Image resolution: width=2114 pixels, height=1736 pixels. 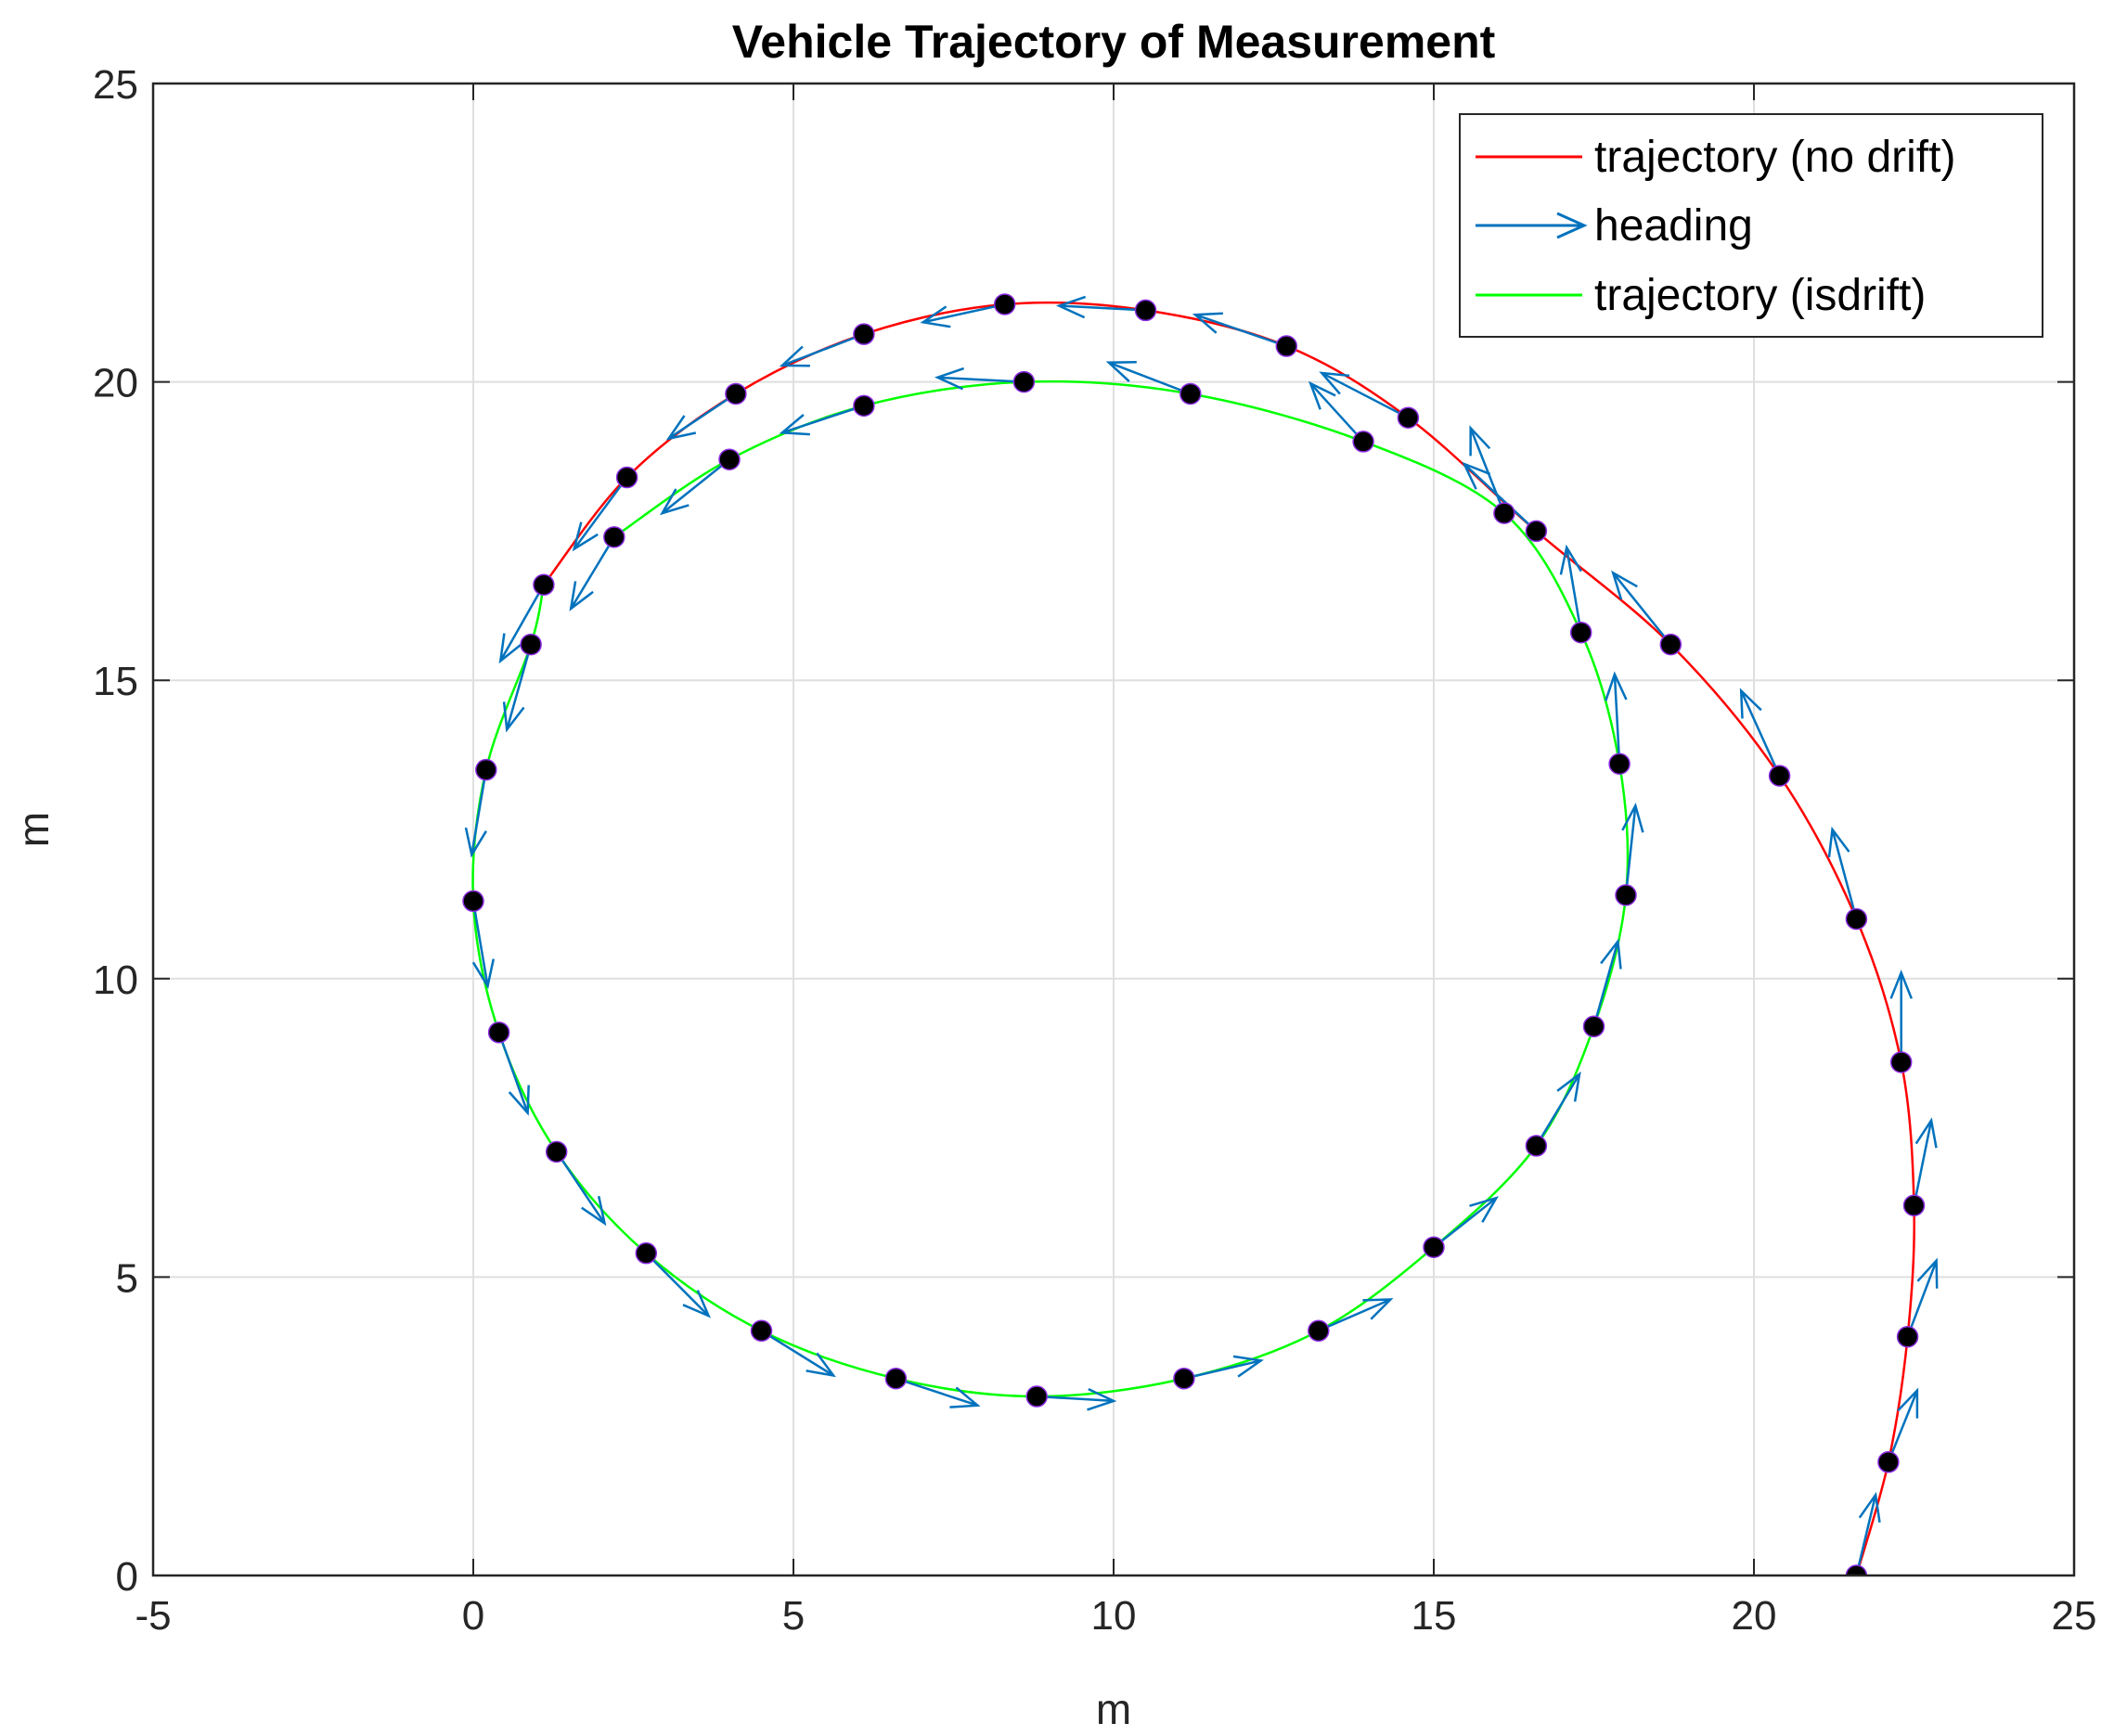 I want to click on x-tick-label: 20, so click(x=1755, y=1616).